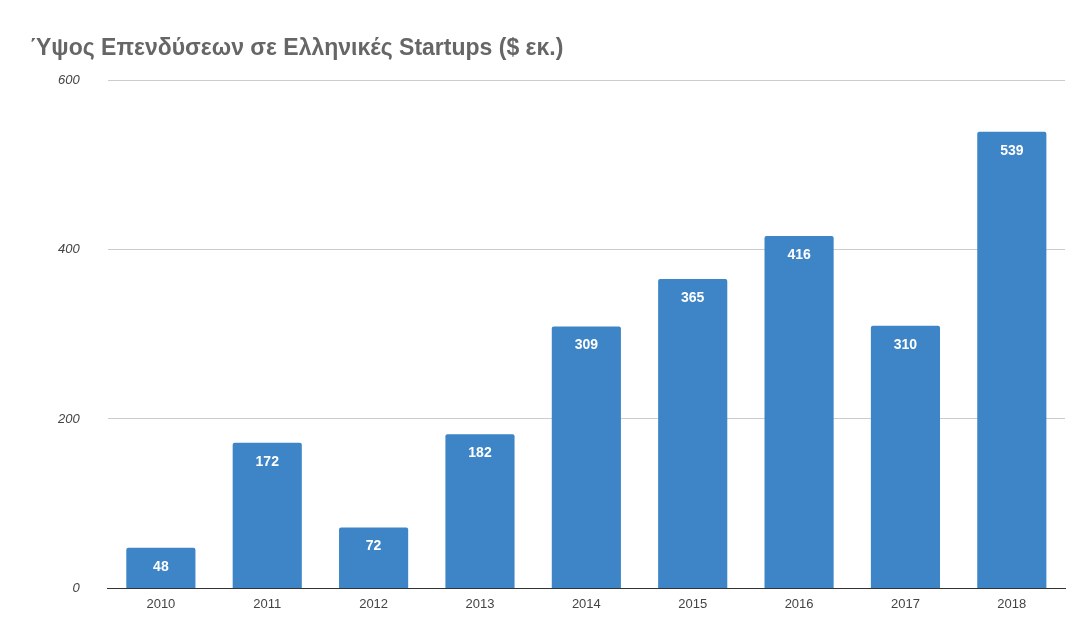  Describe the element at coordinates (905, 603) in the screenshot. I see `x-tick-label: 2017` at that location.